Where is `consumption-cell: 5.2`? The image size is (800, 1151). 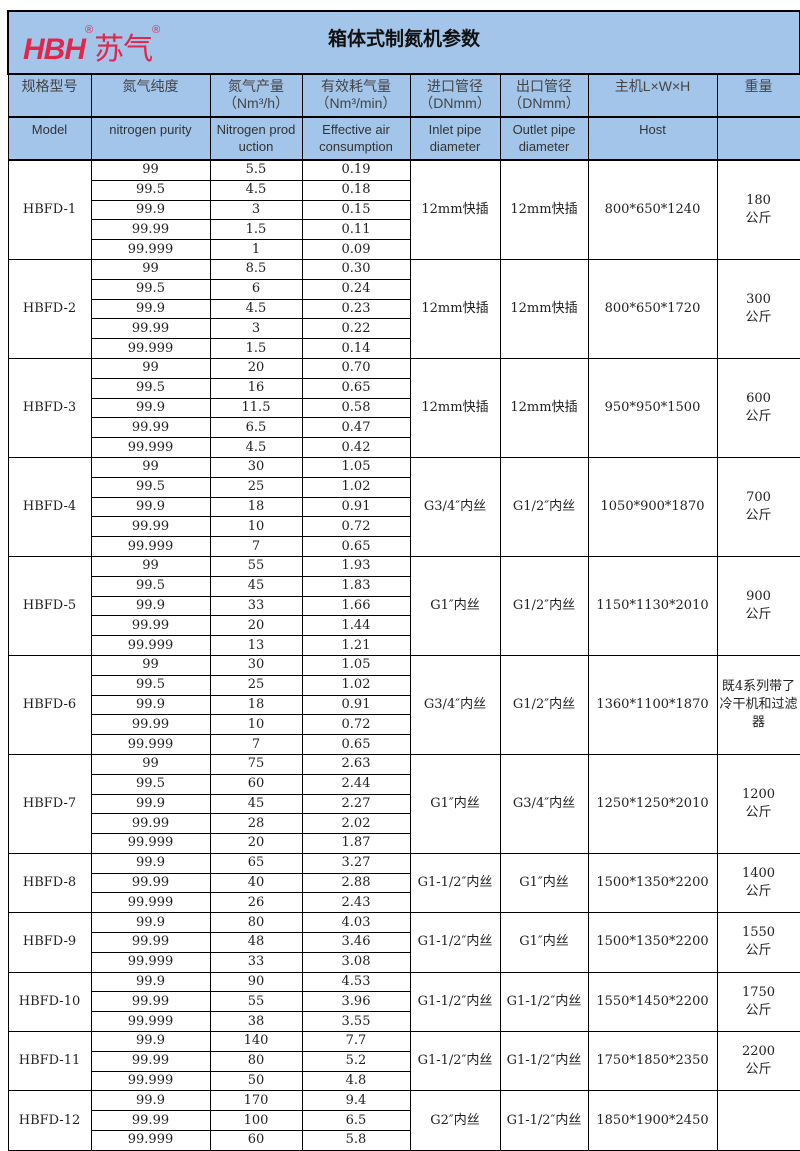 consumption-cell: 5.2 is located at coordinates (356, 1061).